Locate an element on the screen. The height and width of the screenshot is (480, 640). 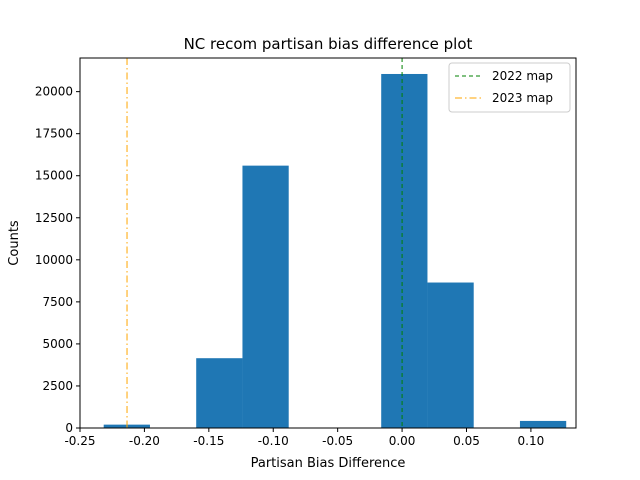
y-tick-label: 0 is located at coordinates (69, 428).